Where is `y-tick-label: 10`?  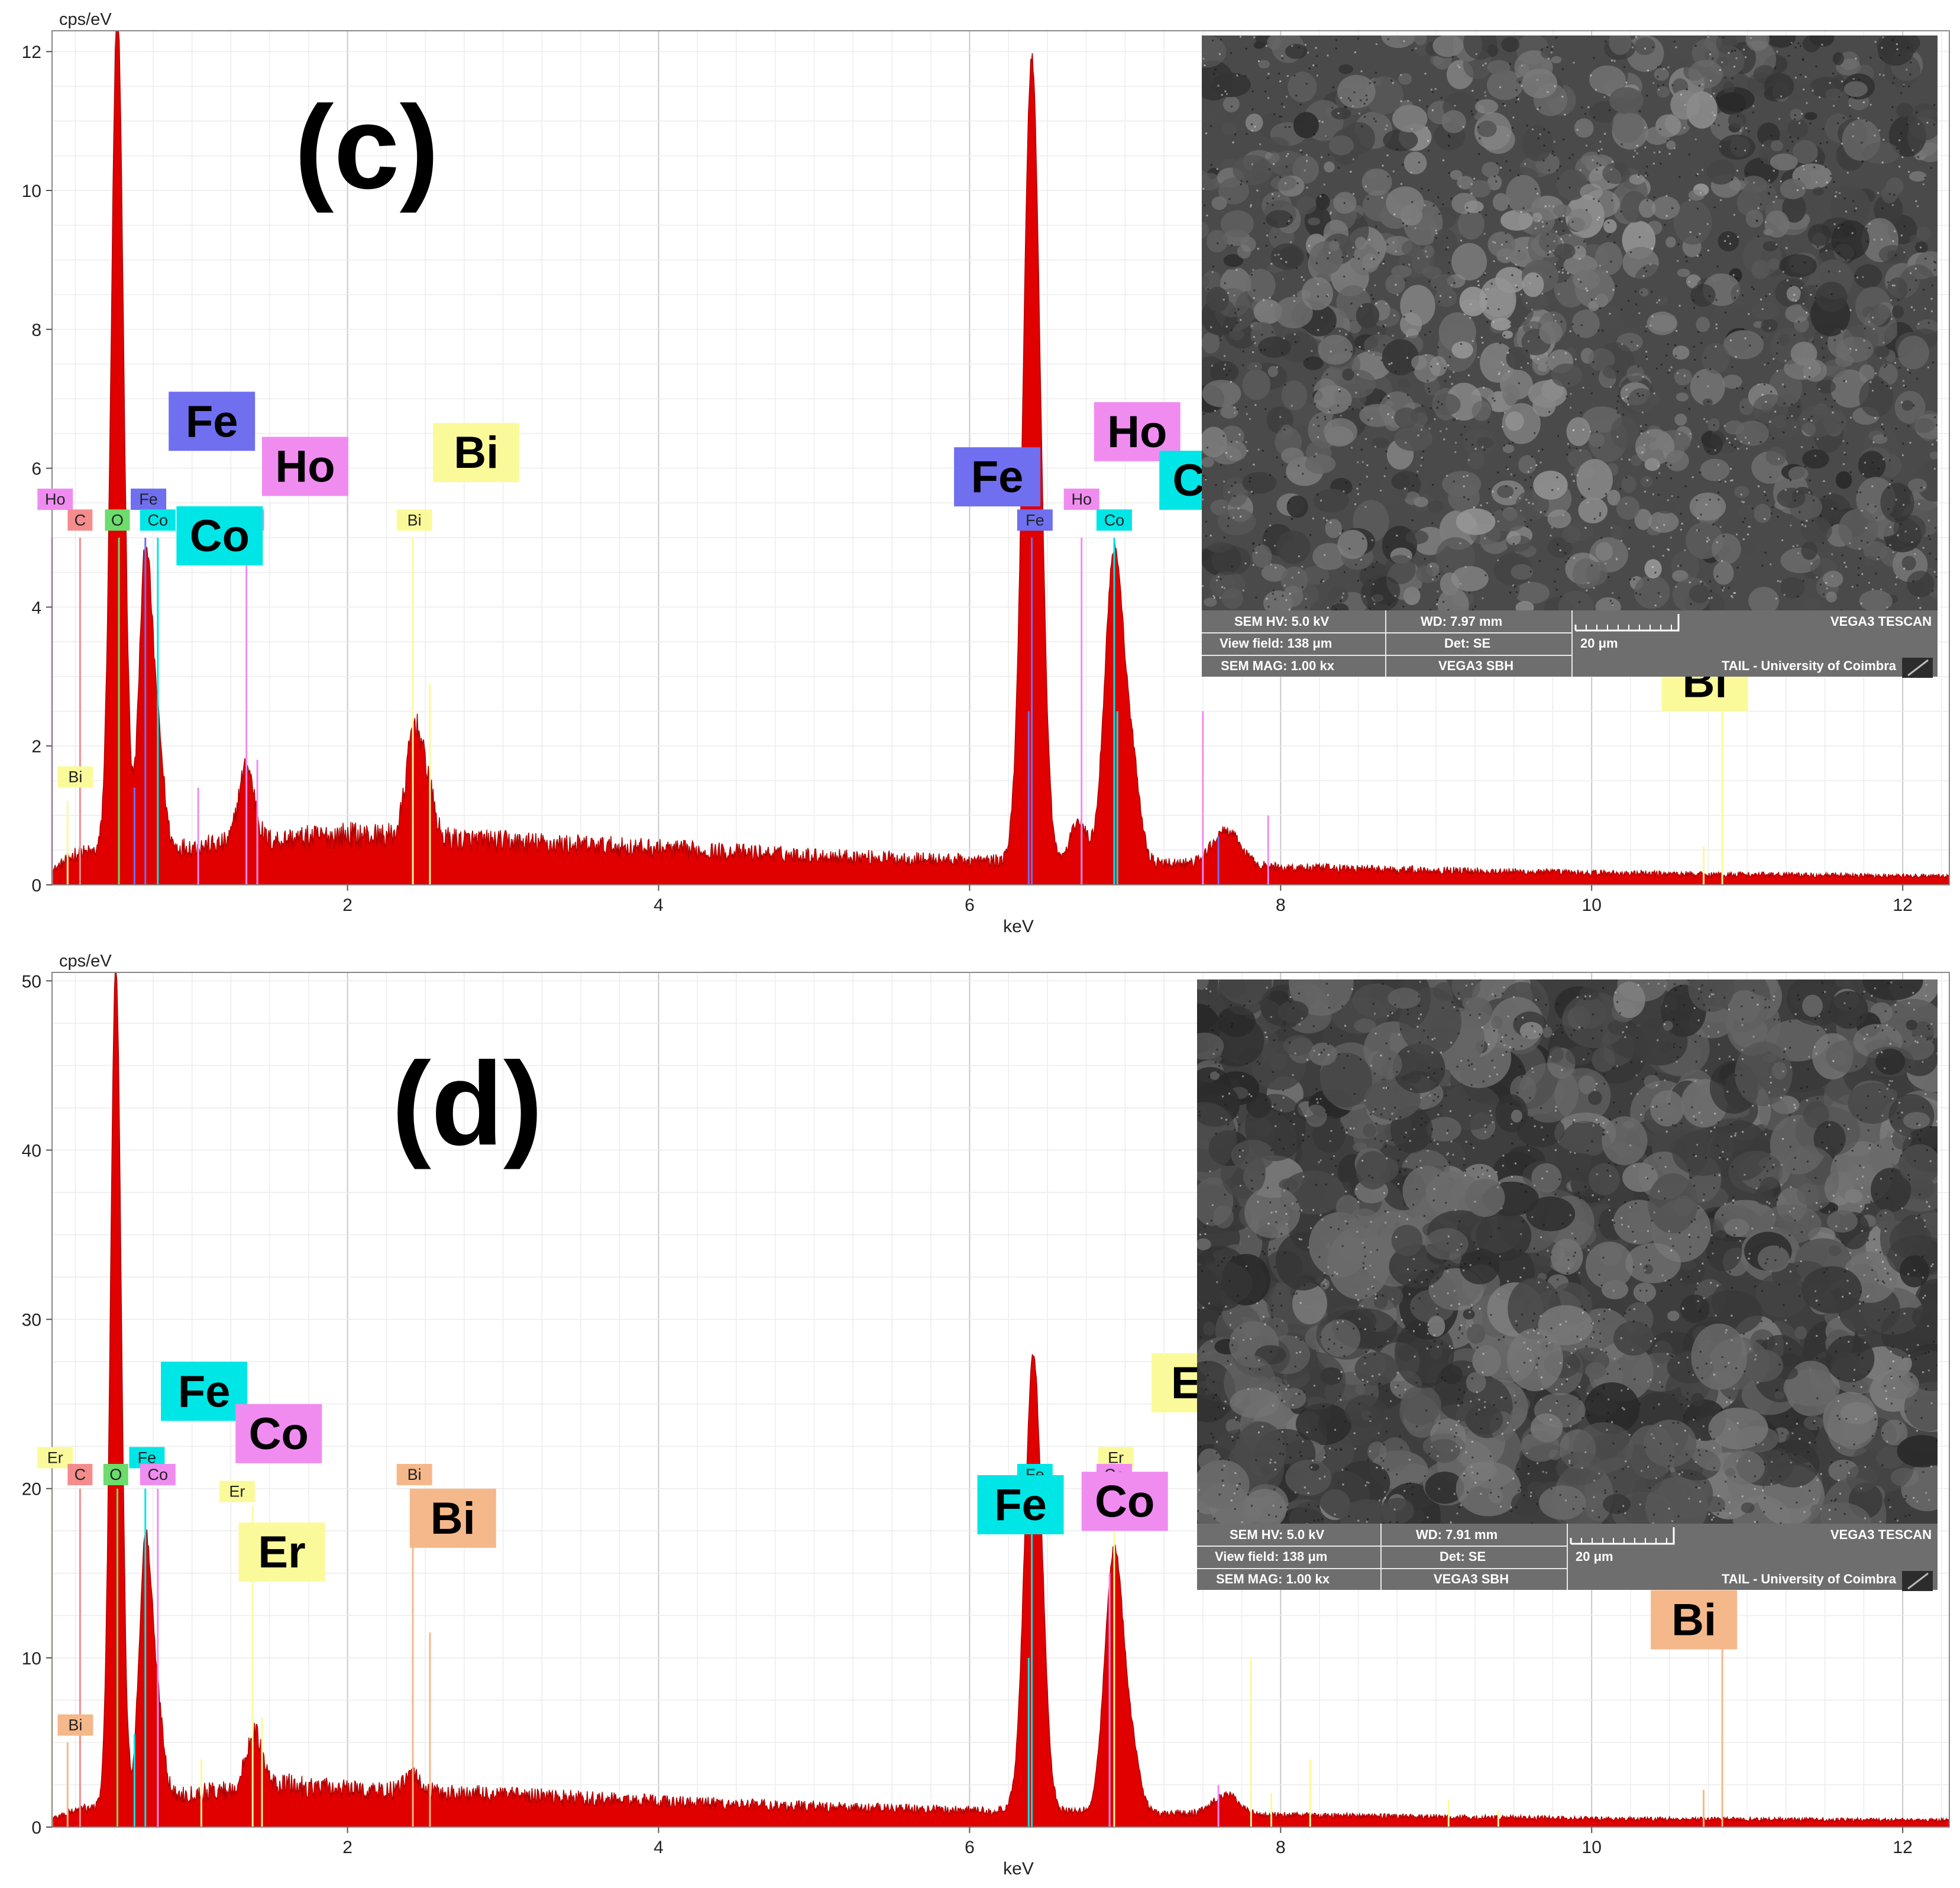 y-tick-label: 10 is located at coordinates (31, 1659).